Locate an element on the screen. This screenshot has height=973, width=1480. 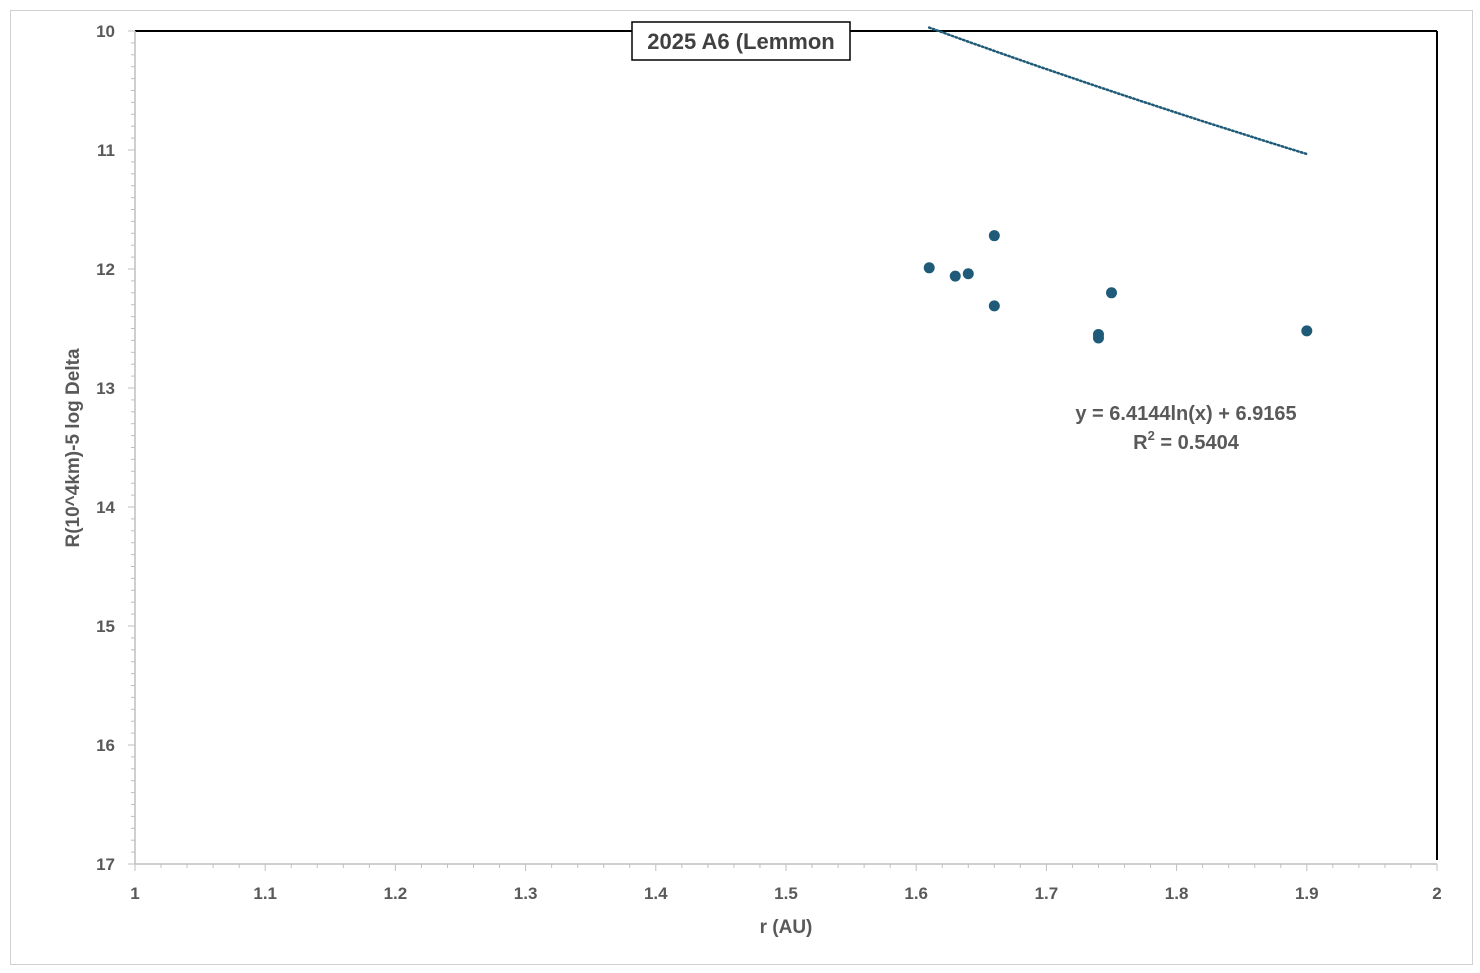
y-tick-label: 11 is located at coordinates (106, 150).